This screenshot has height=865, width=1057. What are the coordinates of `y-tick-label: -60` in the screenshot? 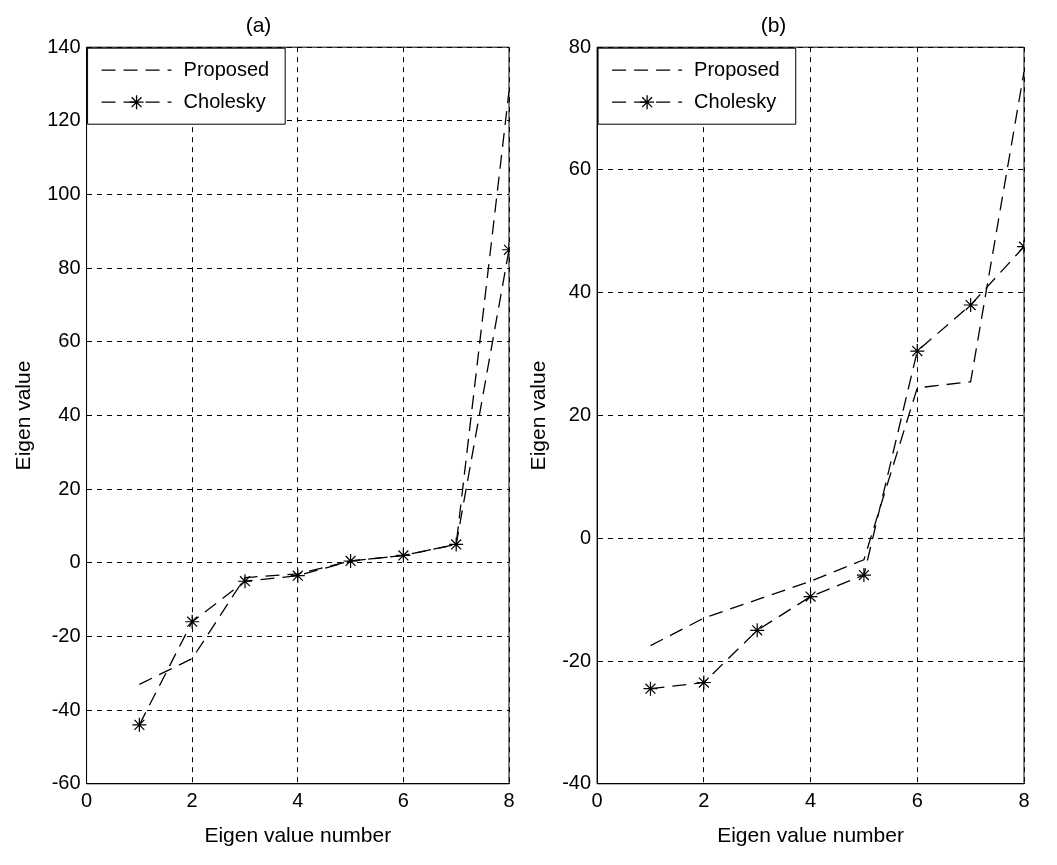 It's located at (66, 782).